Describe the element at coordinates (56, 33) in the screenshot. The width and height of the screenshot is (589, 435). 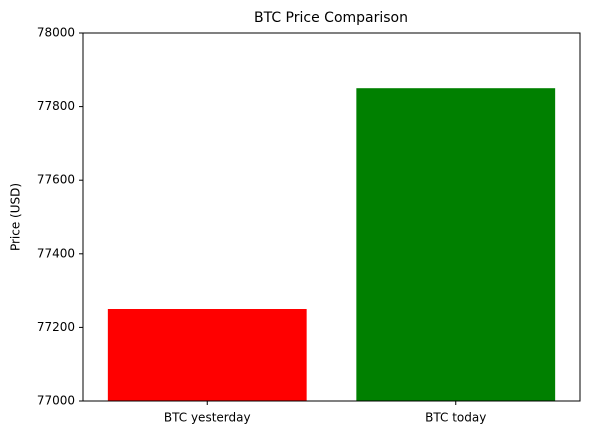
I see `y-tick-label: 78000` at that location.